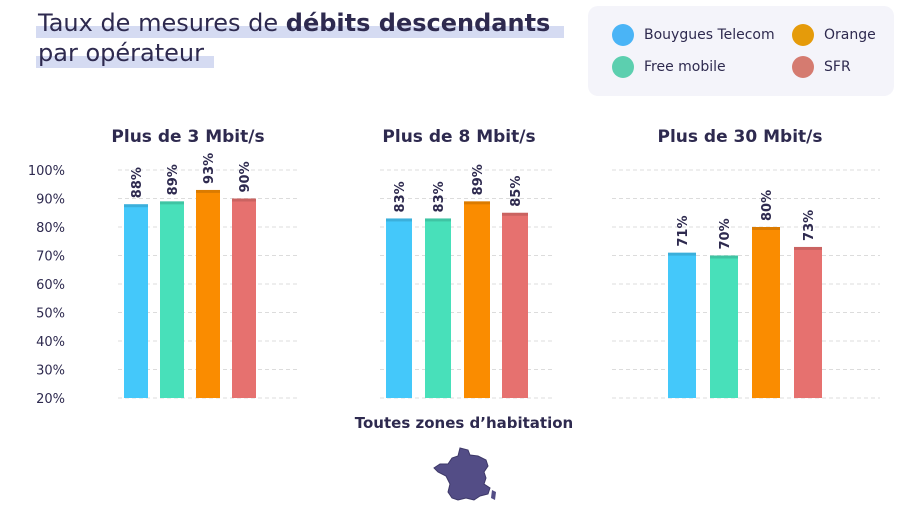 The width and height of the screenshot is (908, 519). I want to click on legend-item-sfr: SFR, so click(821, 67).